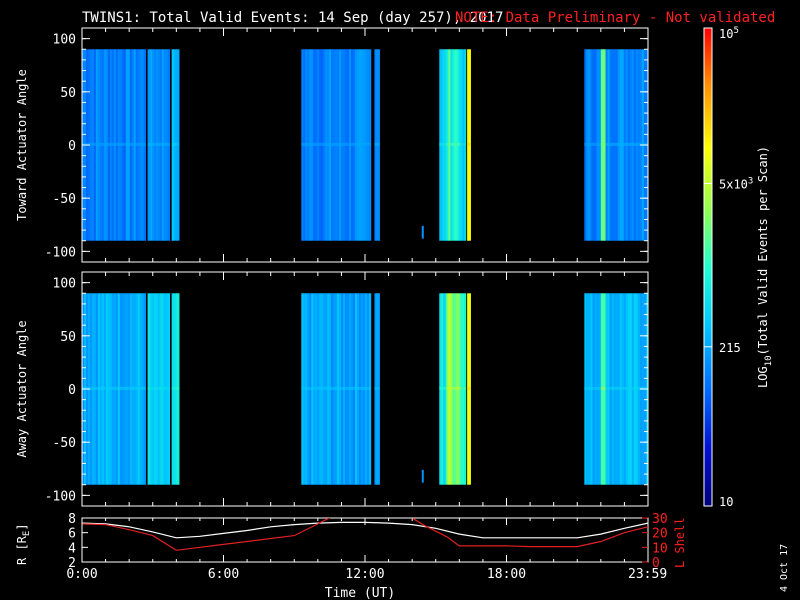  I want to click on y-tick-label: 2, so click(72, 563).